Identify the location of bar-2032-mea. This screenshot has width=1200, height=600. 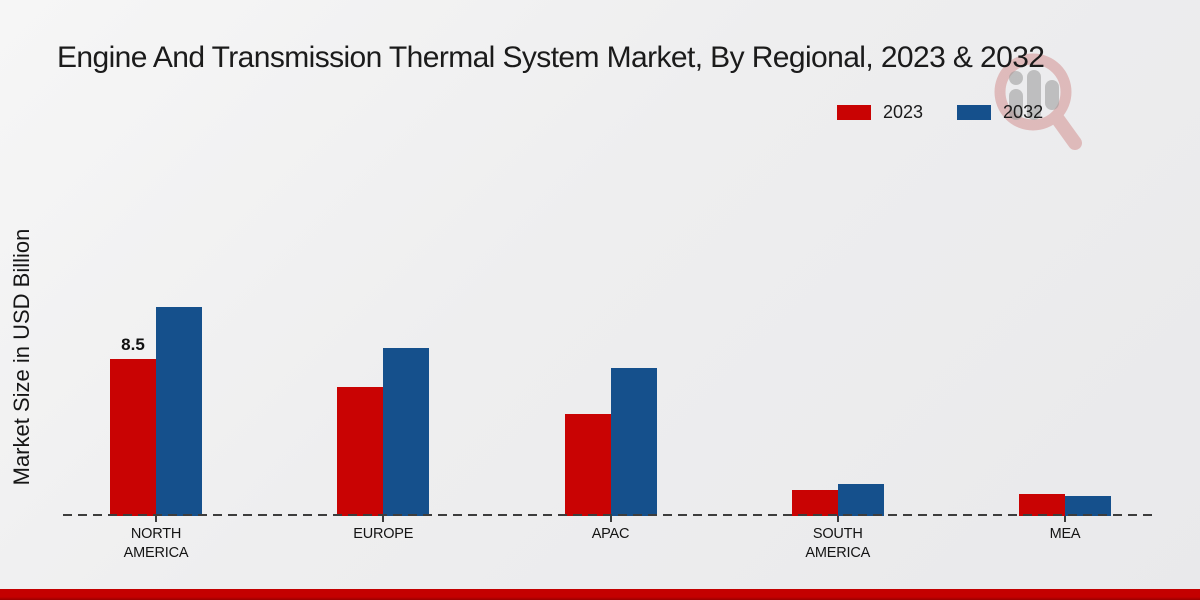
(1088, 506).